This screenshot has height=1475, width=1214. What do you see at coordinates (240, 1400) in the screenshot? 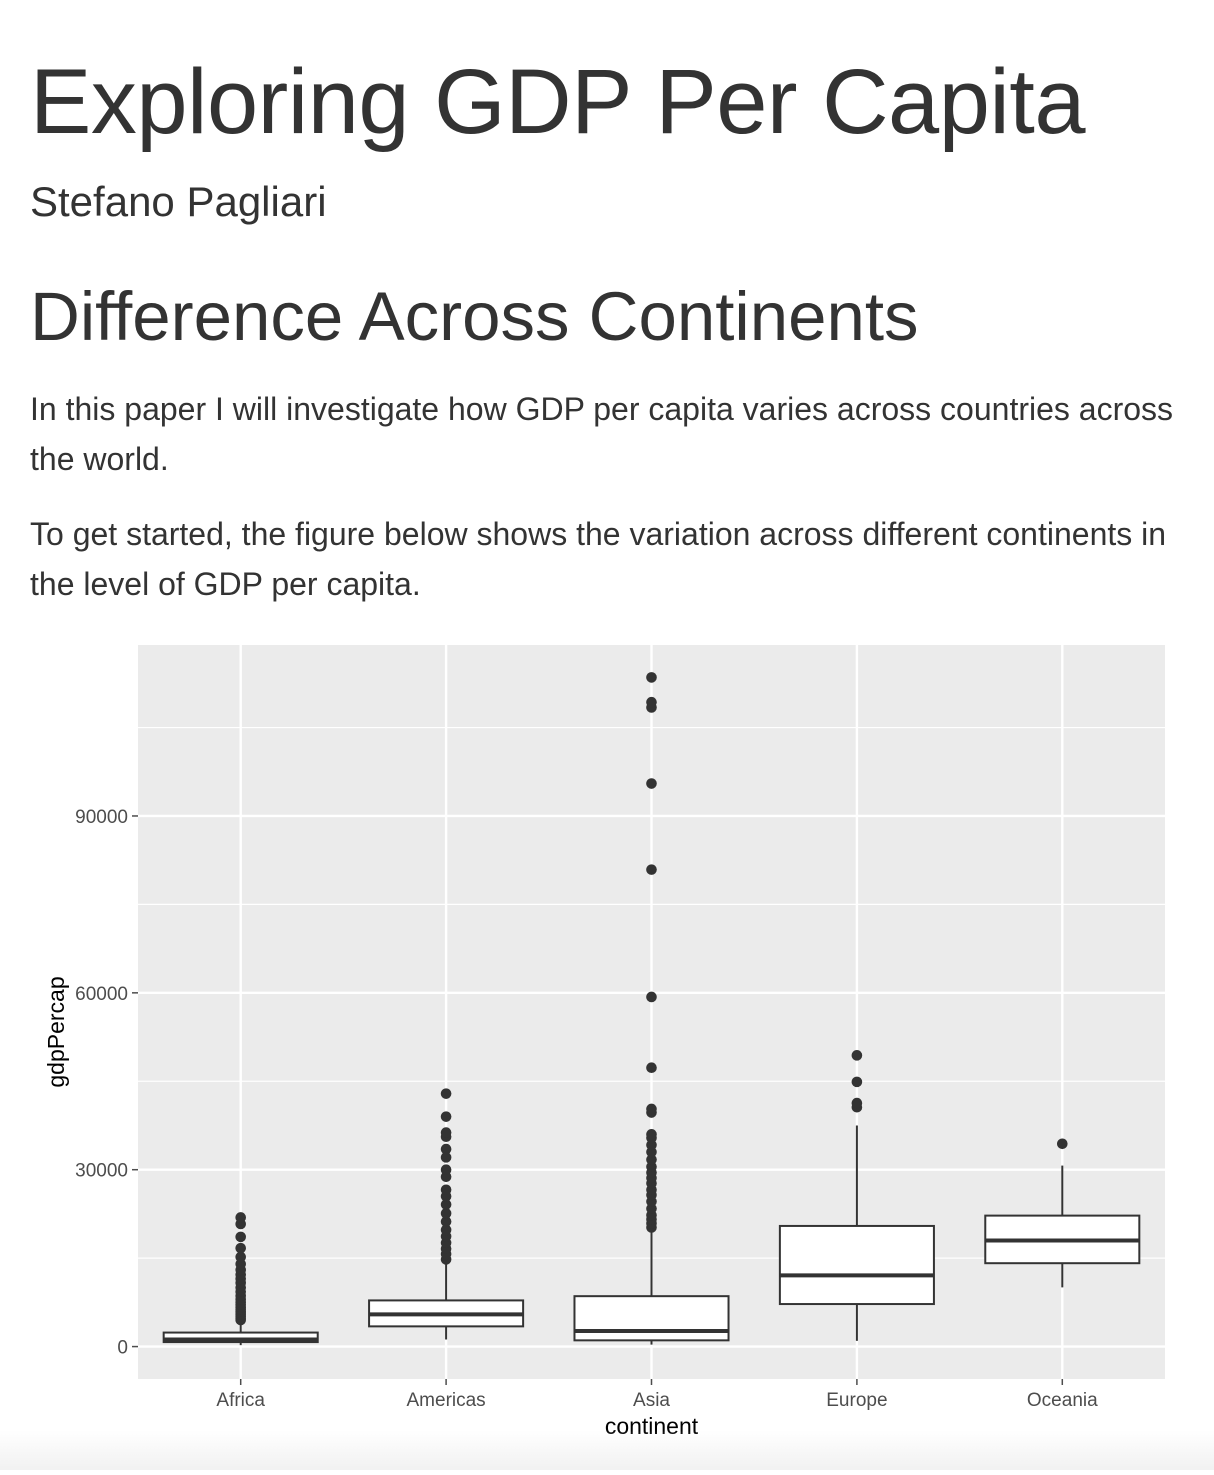
I see `x-tick-label: Africa` at bounding box center [240, 1400].